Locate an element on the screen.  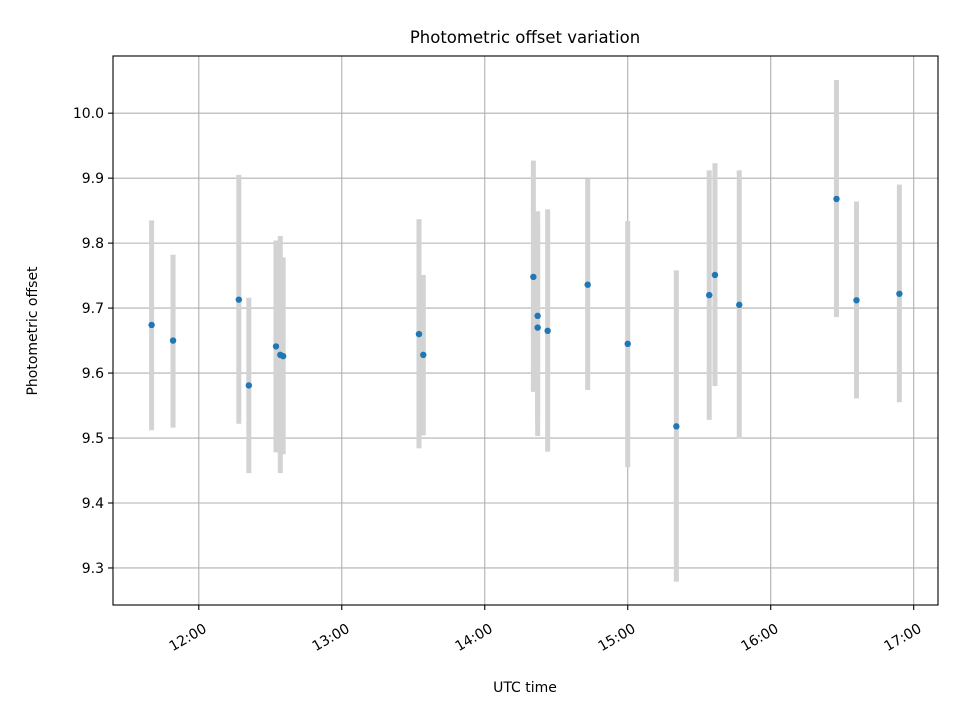
y-tick-label: 9.6 is located at coordinates (93, 374).